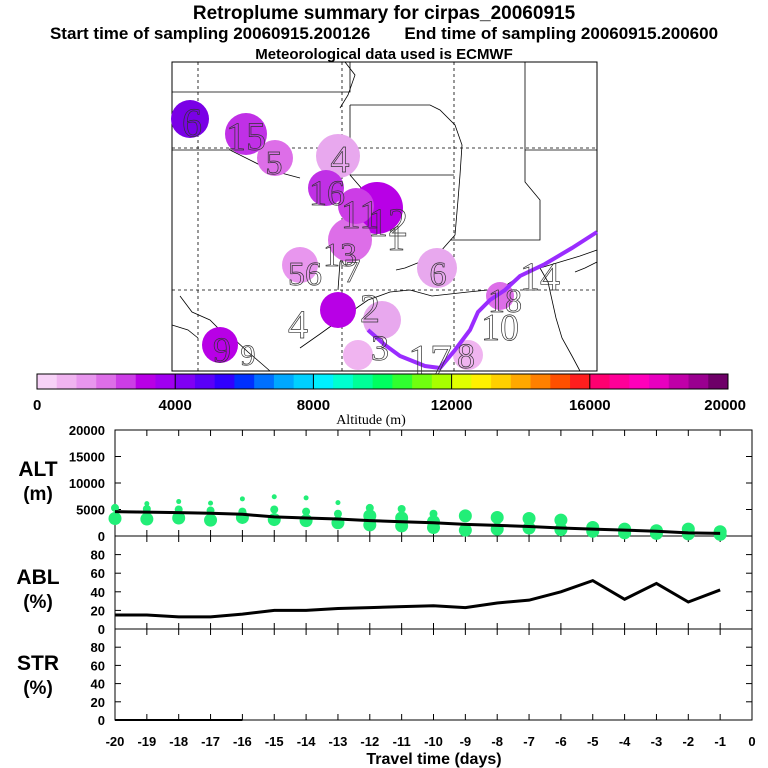 The width and height of the screenshot is (768, 768). What do you see at coordinates (338, 741) in the screenshot?
I see `x-tick-label: -13` at bounding box center [338, 741].